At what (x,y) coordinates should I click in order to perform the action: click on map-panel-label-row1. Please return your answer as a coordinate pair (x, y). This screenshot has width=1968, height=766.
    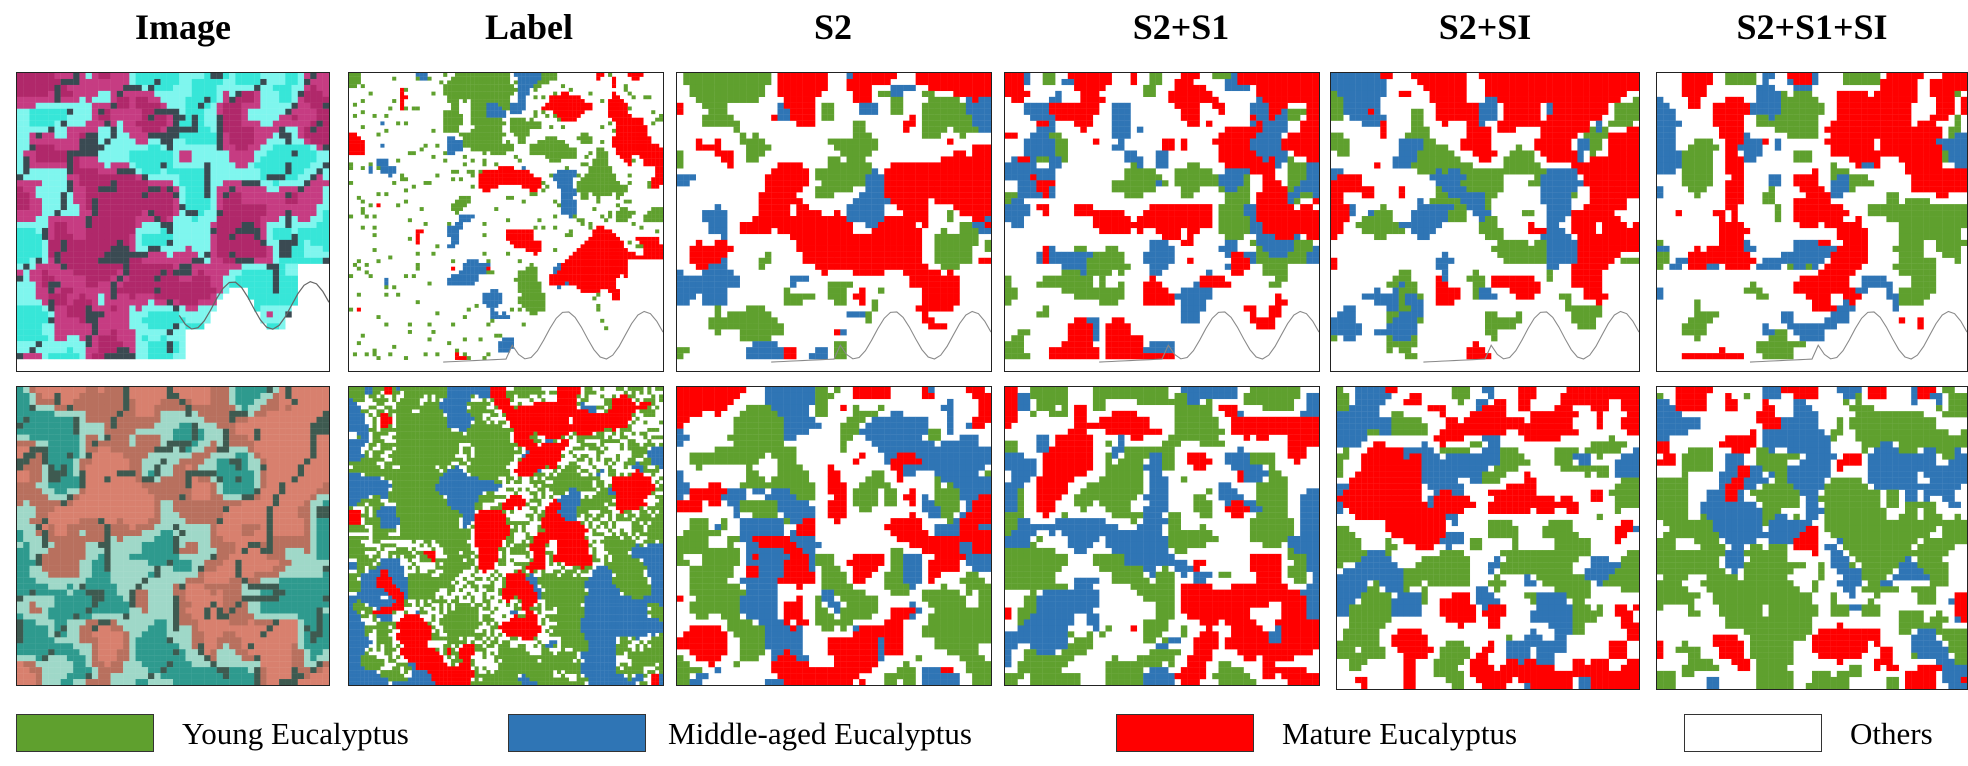
    Looking at the image, I should click on (506, 222).